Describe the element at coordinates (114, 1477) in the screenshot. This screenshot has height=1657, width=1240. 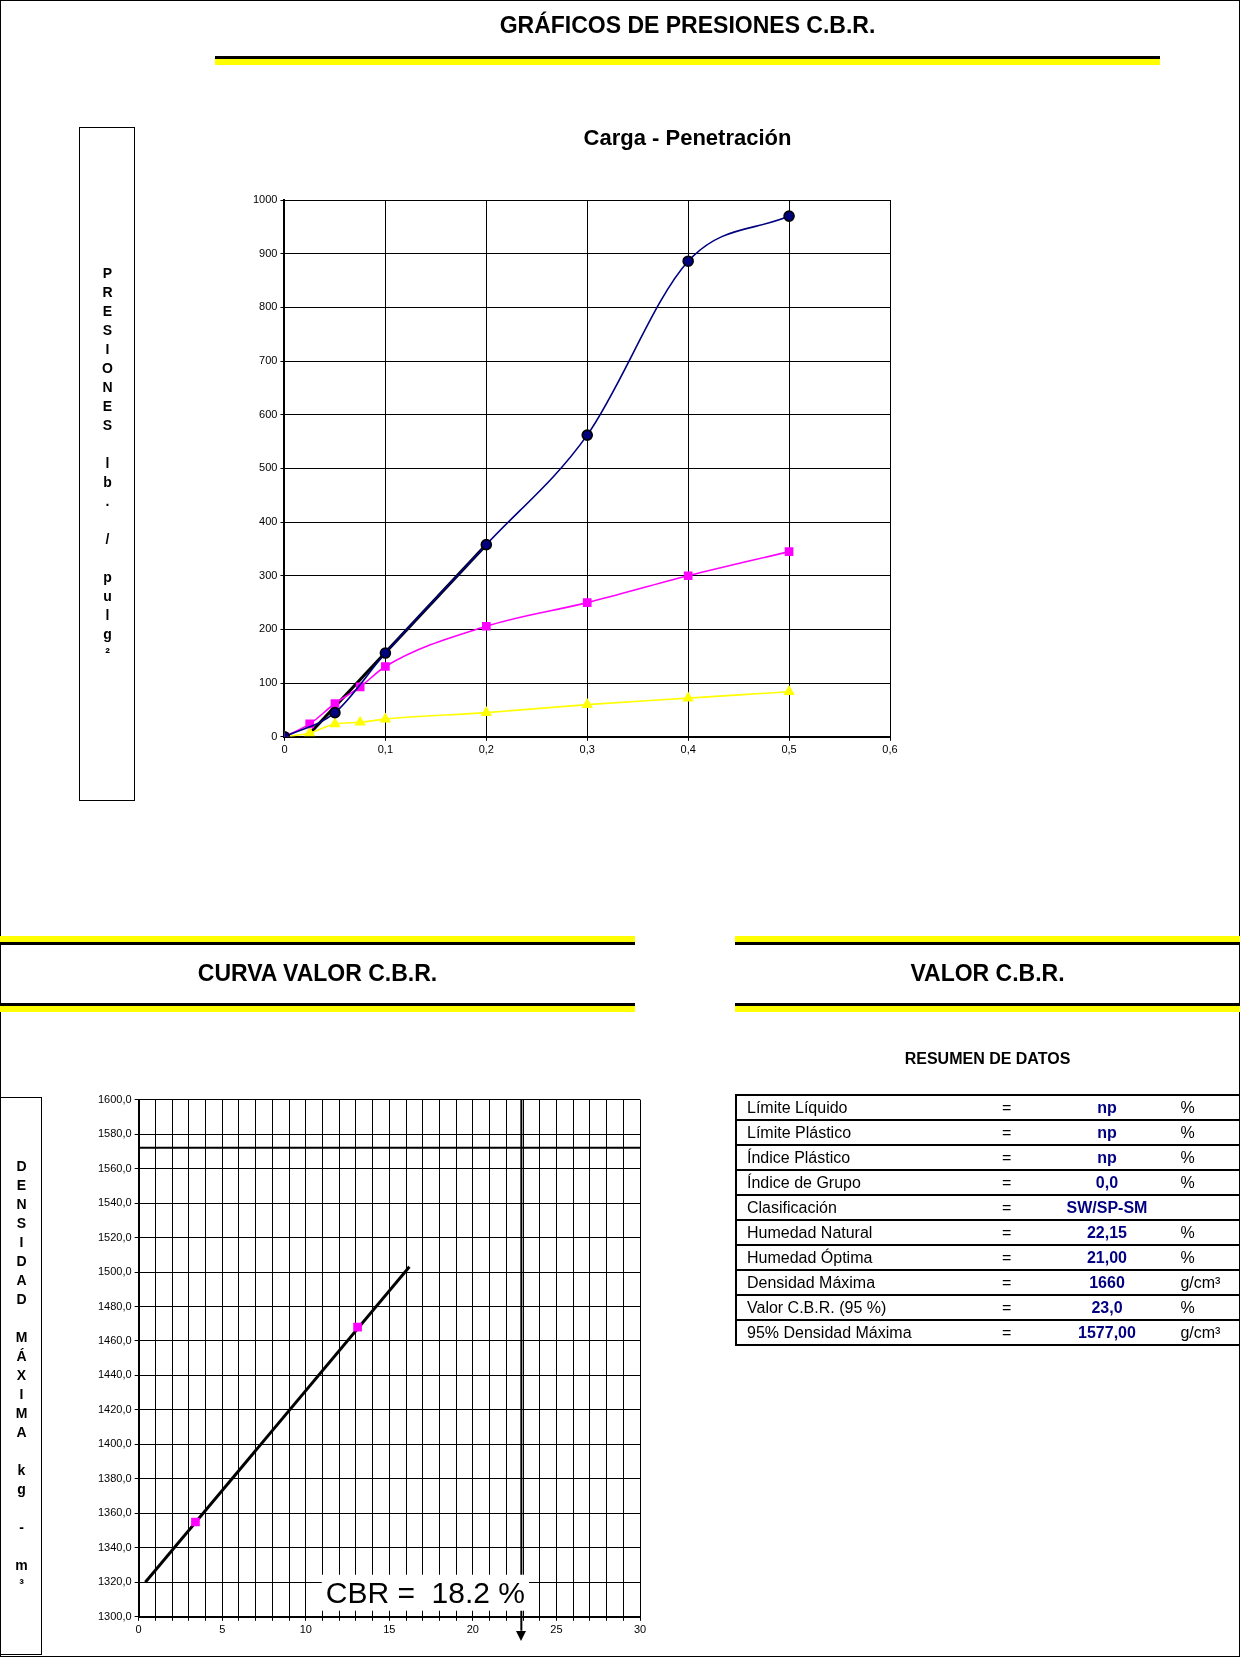
I see `y-tick-label: 1380,0` at that location.